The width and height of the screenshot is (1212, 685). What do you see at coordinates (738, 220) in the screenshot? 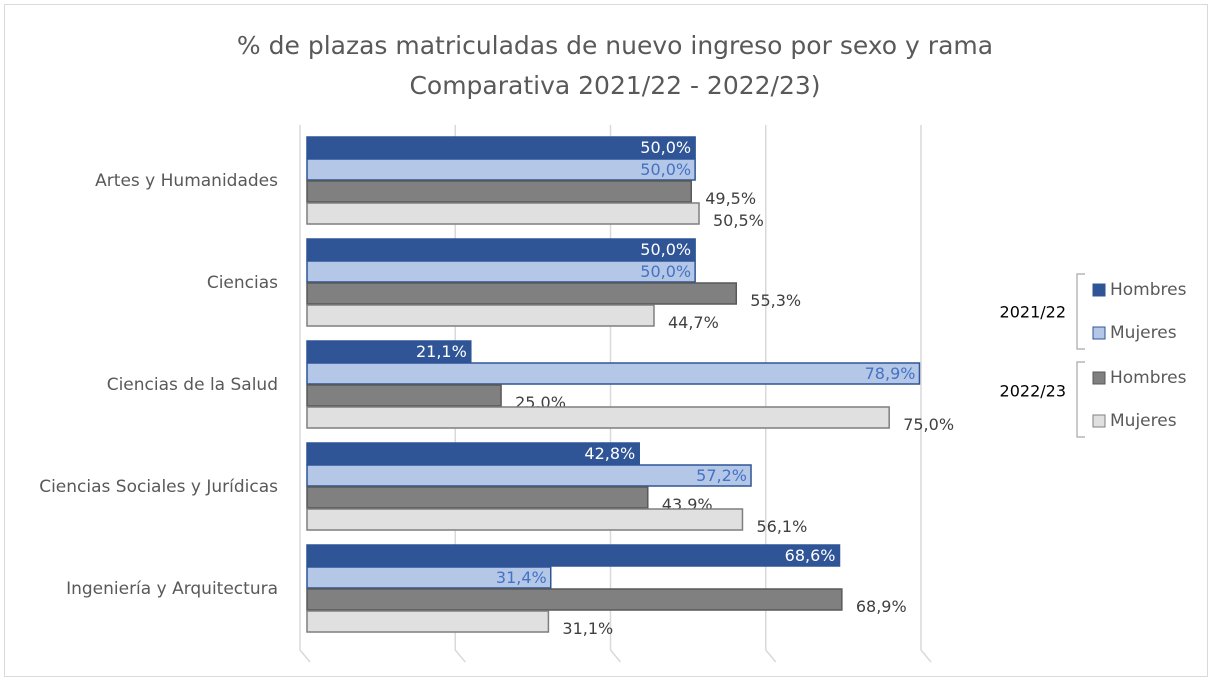
I see `value-label: 50,5%` at bounding box center [738, 220].